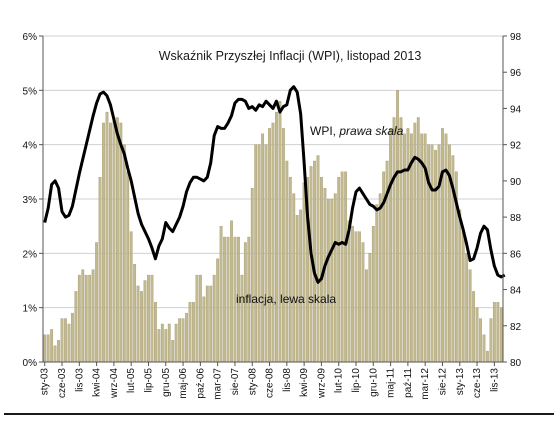 The height and width of the screenshot is (445, 560). I want to click on left-tick-label: 5%, so click(30, 91).